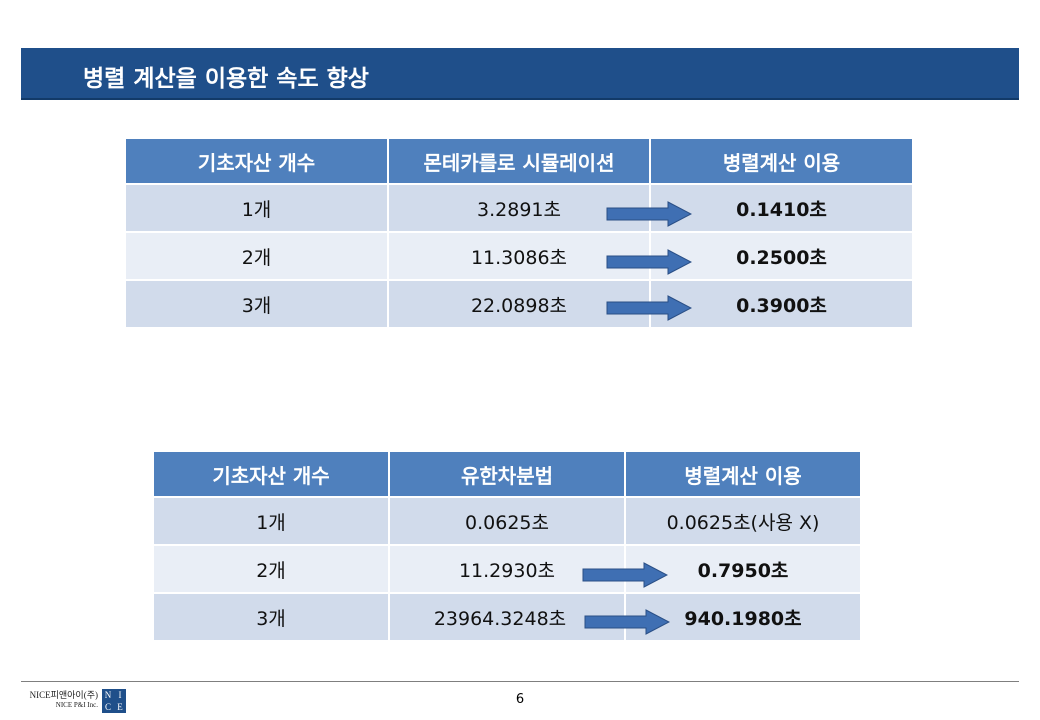 This screenshot has height=720, width=1040. I want to click on cell-parallel-time: 0.3900초, so click(781, 304).